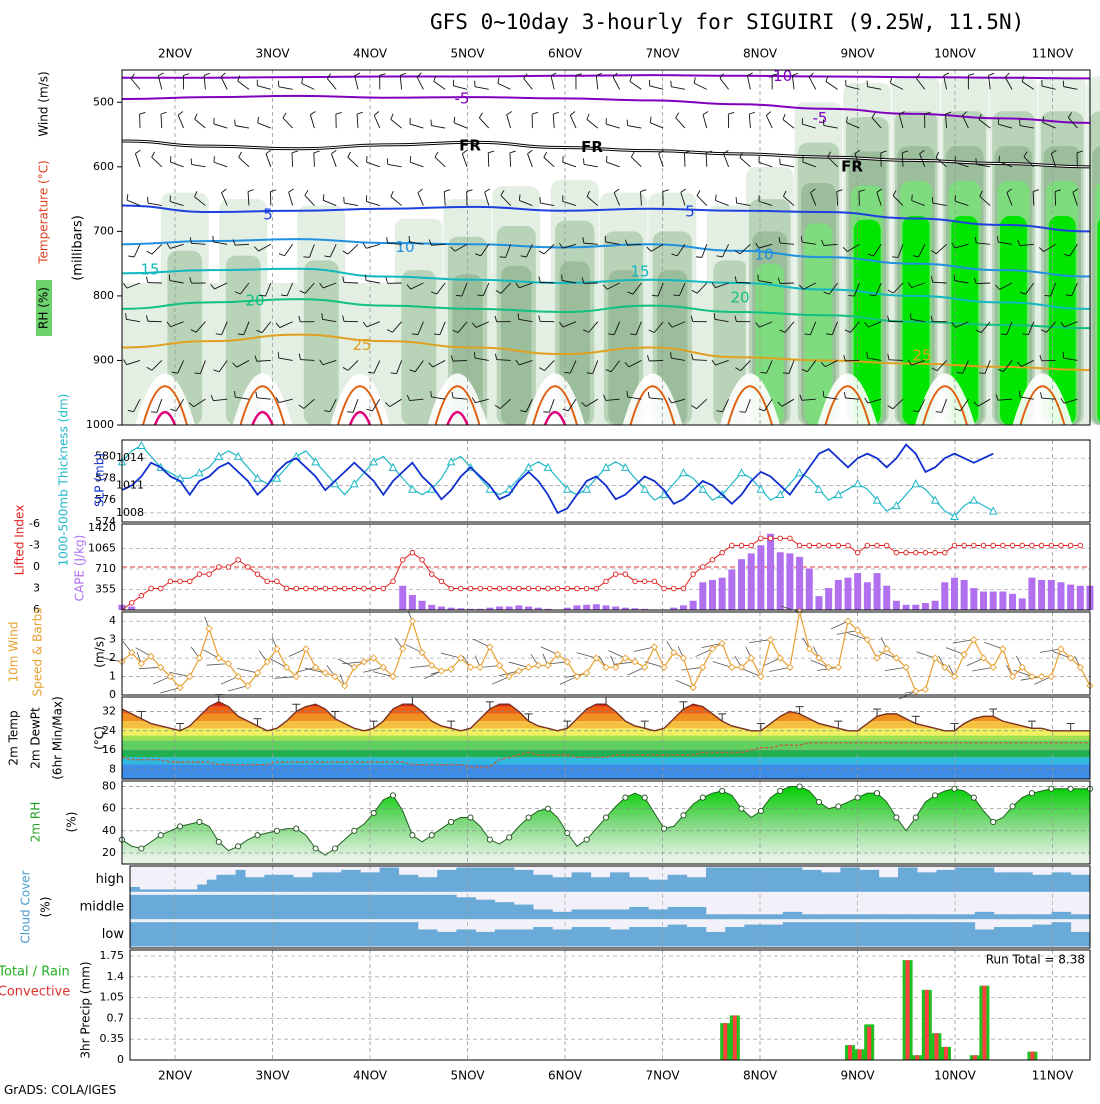  What do you see at coordinates (370, 1076) in the screenshot?
I see `x-tick-label-bottom: 4NOV` at bounding box center [370, 1076].